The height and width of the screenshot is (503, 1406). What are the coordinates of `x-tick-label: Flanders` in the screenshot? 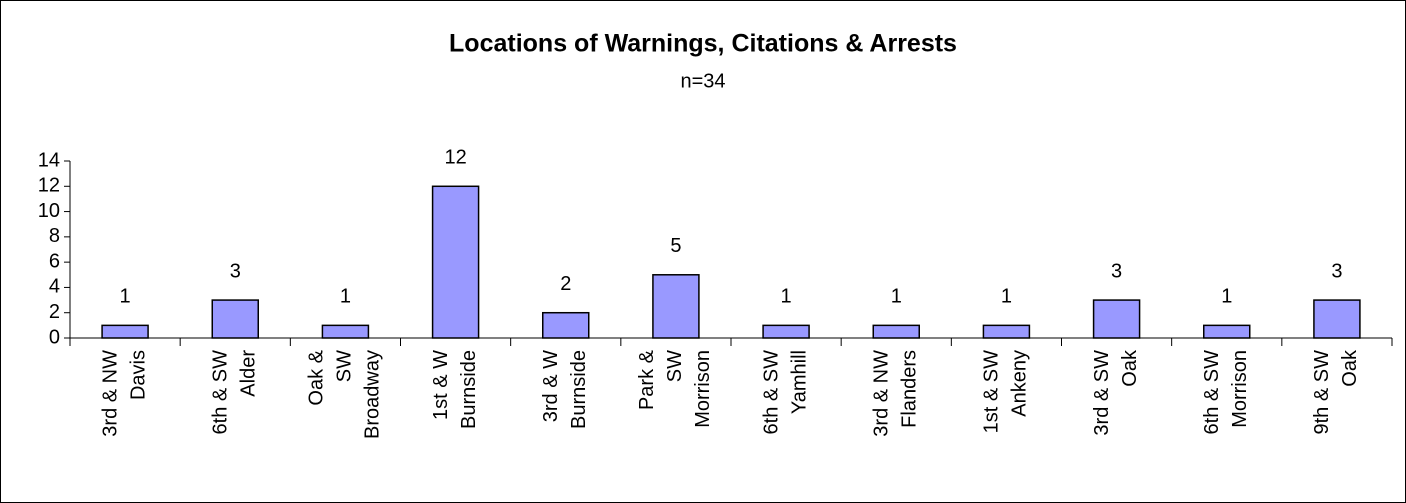 It's located at (910, 389).